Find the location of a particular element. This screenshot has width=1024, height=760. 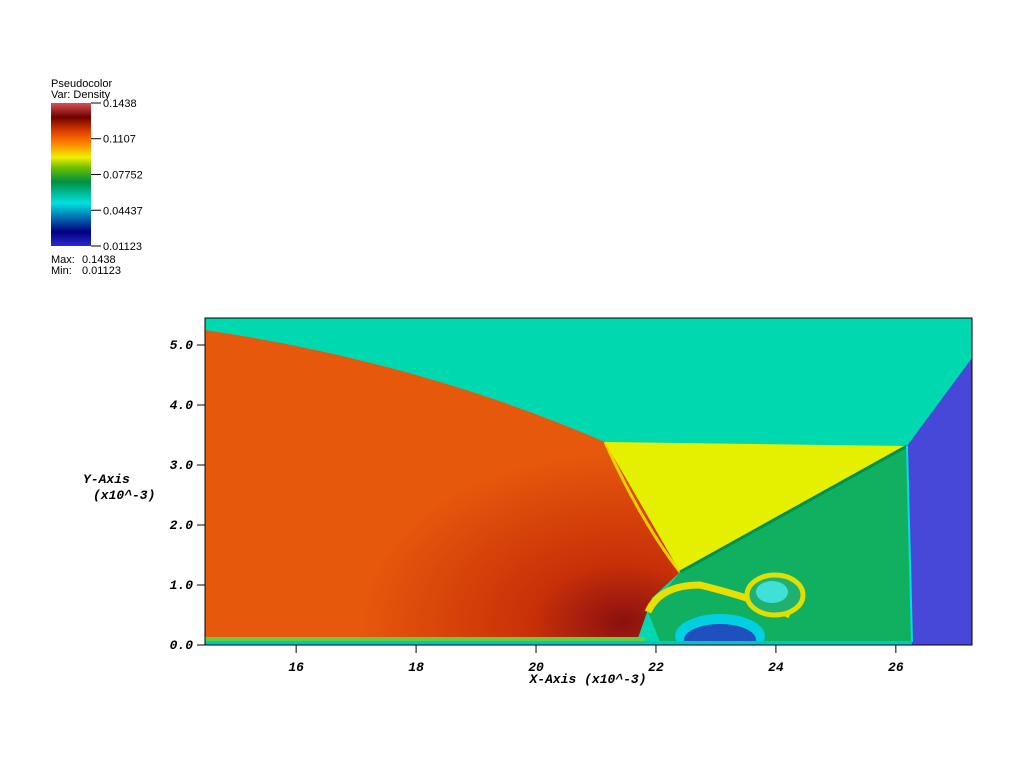

x-tick-label: 16 is located at coordinates (296, 667).